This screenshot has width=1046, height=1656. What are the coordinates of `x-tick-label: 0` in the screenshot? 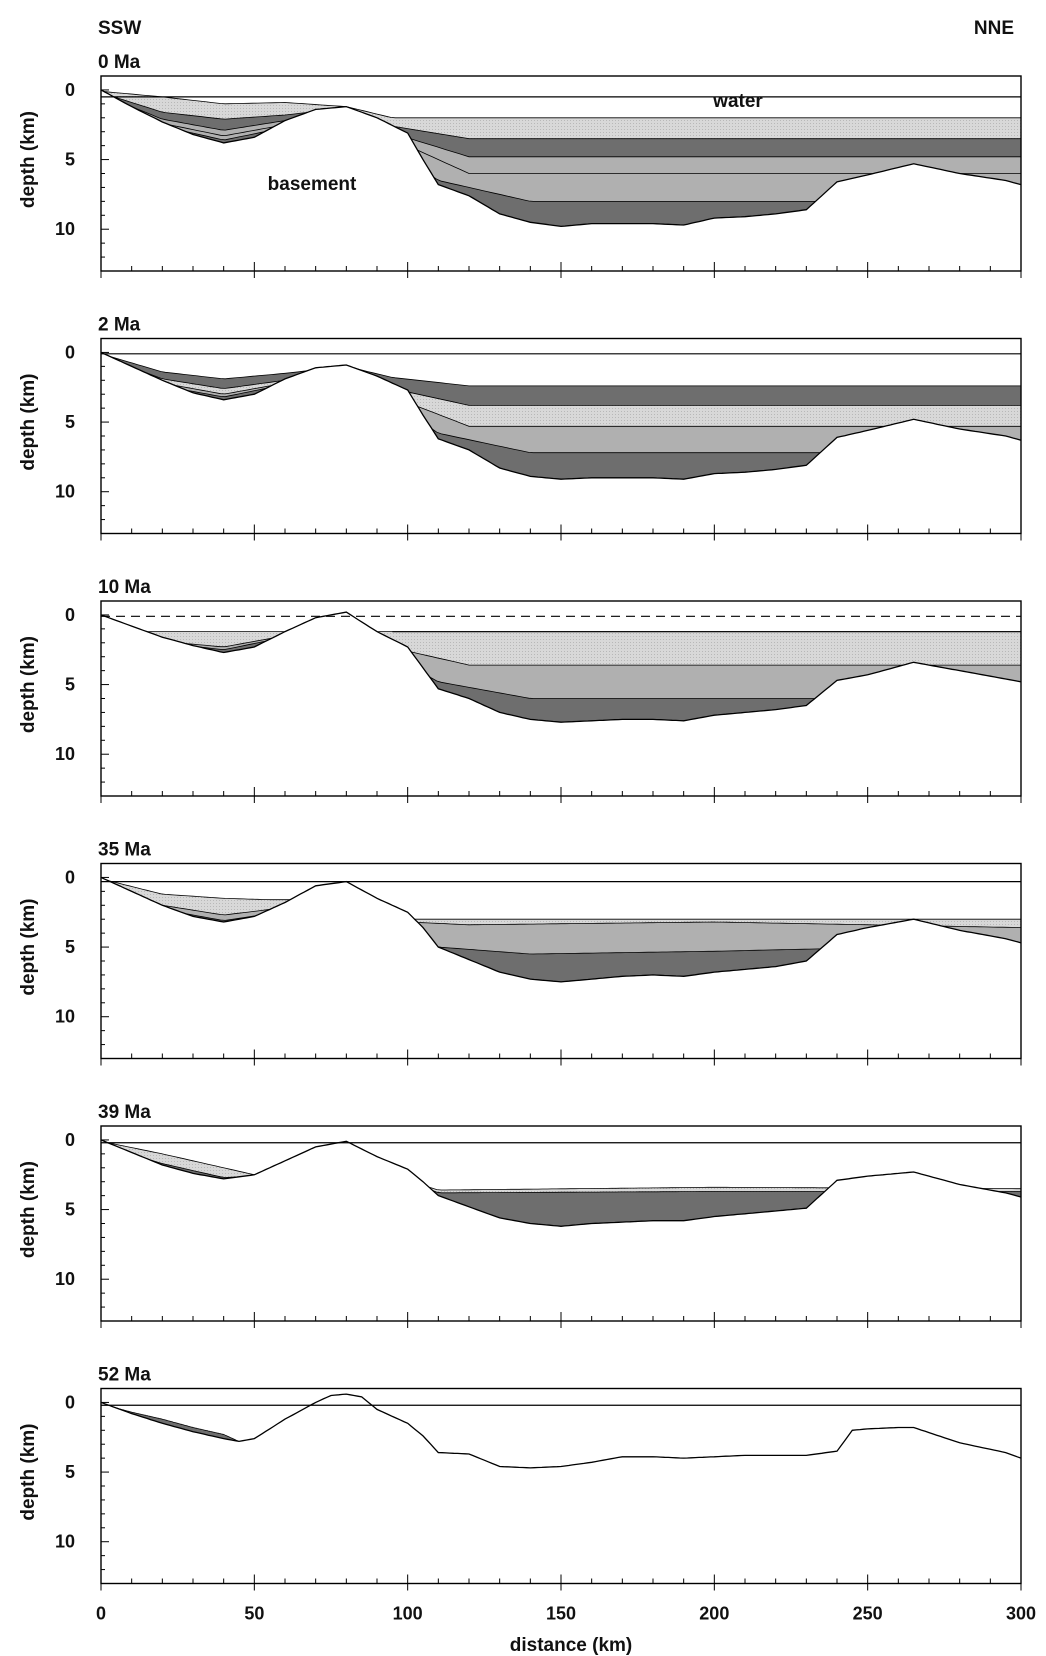 It's located at (101, 1614).